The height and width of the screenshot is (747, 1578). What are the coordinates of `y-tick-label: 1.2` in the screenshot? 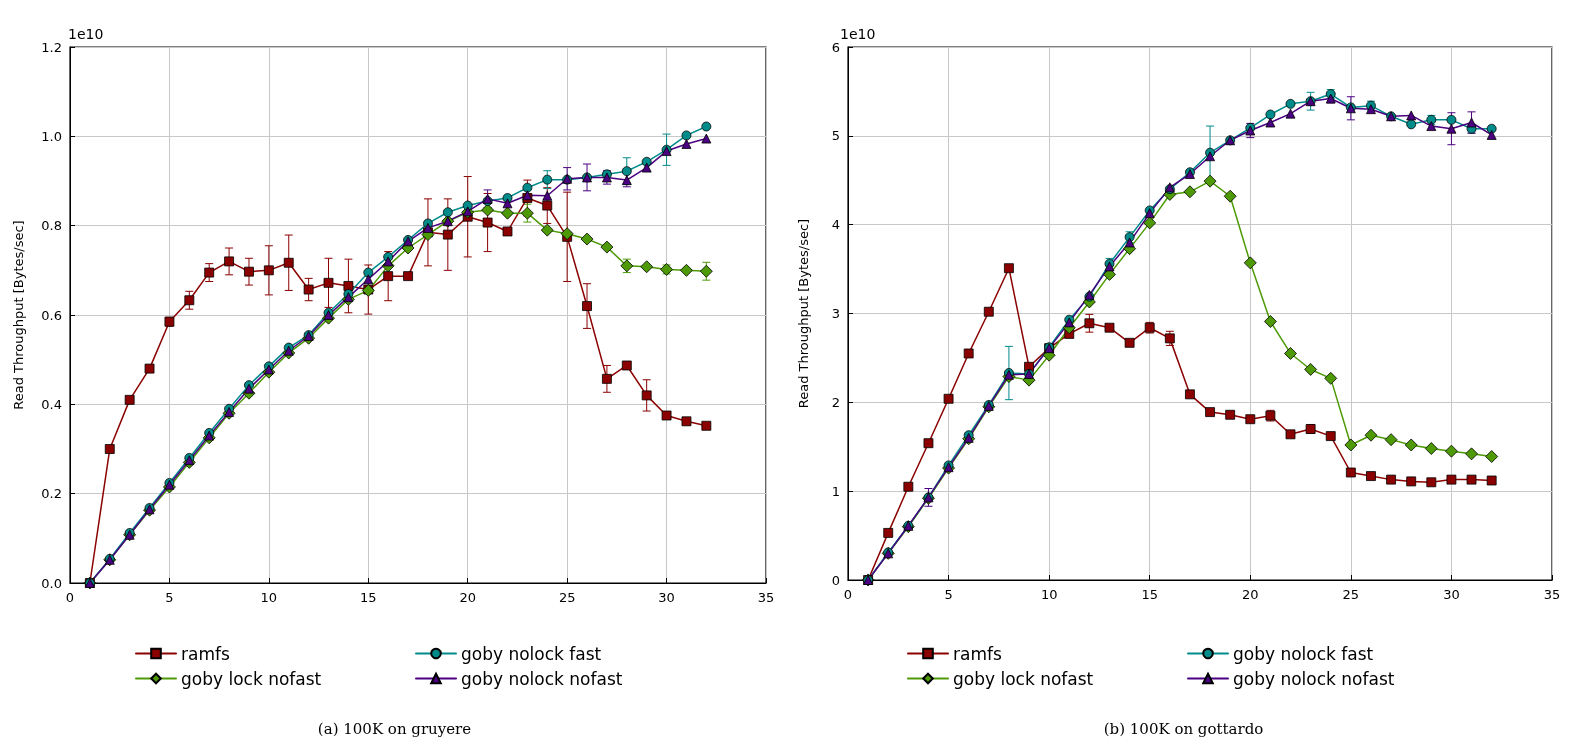 It's located at (51, 47).